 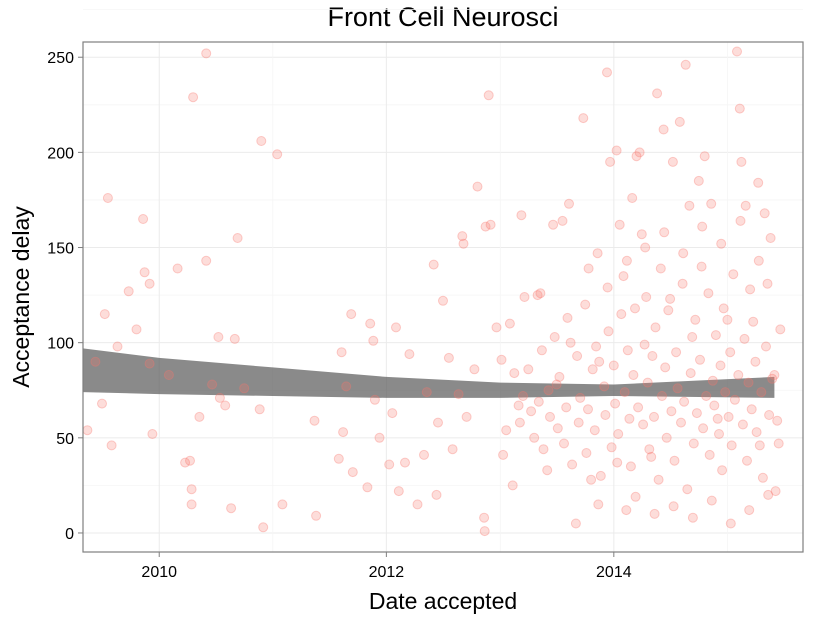 What do you see at coordinates (60, 249) in the screenshot?
I see `y-tick-label: 150` at bounding box center [60, 249].